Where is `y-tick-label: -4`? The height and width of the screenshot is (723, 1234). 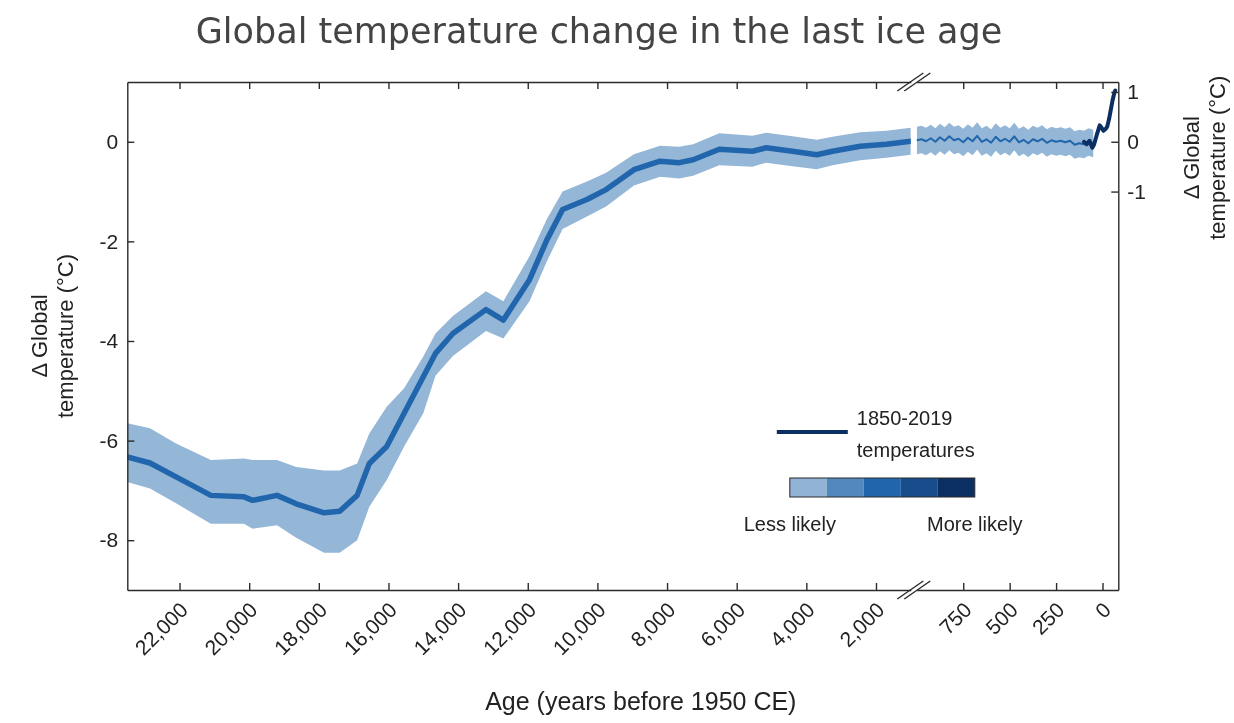
y-tick-label: -4 is located at coordinates (109, 341).